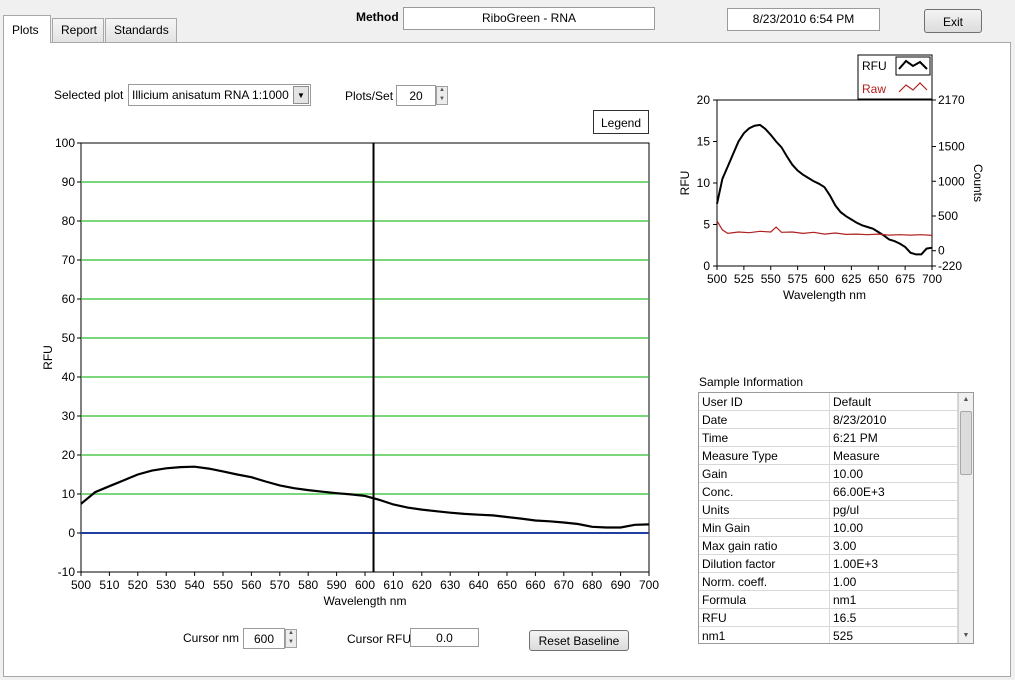 Image resolution: width=1015 pixels, height=680 pixels. Describe the element at coordinates (948, 216) in the screenshot. I see `y2-tick-label: 500` at that location.